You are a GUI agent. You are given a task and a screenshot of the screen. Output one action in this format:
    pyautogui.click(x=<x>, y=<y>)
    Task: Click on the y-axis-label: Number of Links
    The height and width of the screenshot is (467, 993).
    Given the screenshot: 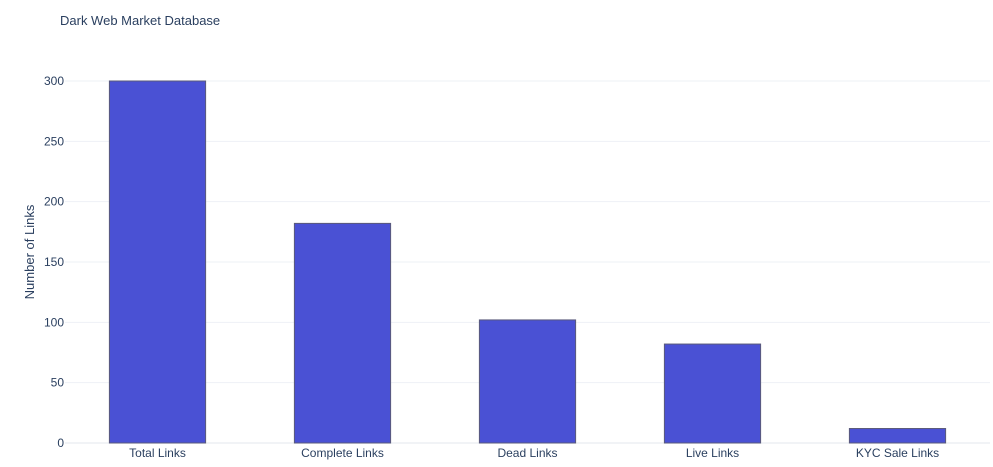 What is the action you would take?
    pyautogui.click(x=29, y=251)
    